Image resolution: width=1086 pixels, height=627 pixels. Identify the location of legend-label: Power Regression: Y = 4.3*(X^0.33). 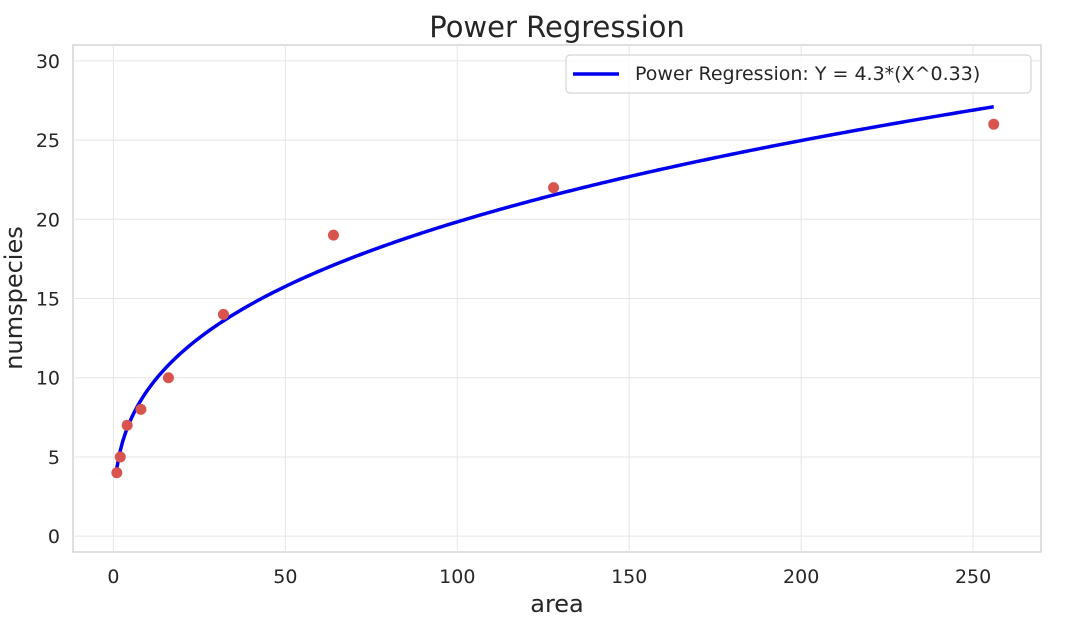
(807, 74).